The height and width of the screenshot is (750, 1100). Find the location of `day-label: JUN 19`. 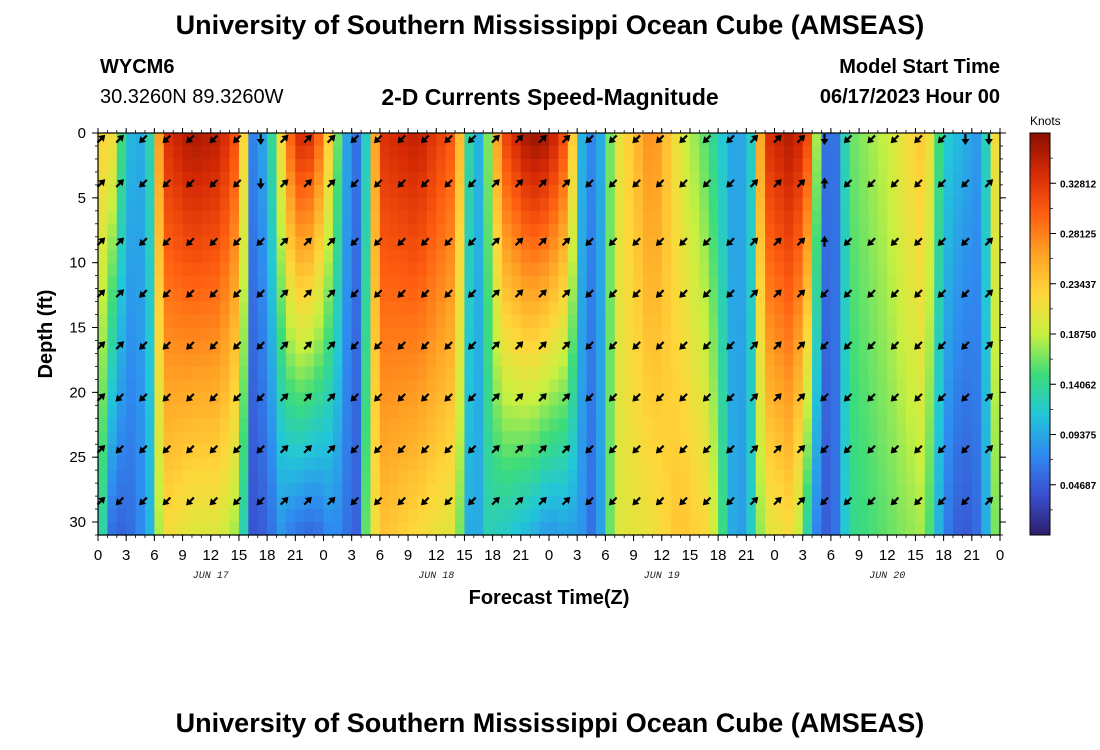

day-label: JUN 19 is located at coordinates (662, 576).